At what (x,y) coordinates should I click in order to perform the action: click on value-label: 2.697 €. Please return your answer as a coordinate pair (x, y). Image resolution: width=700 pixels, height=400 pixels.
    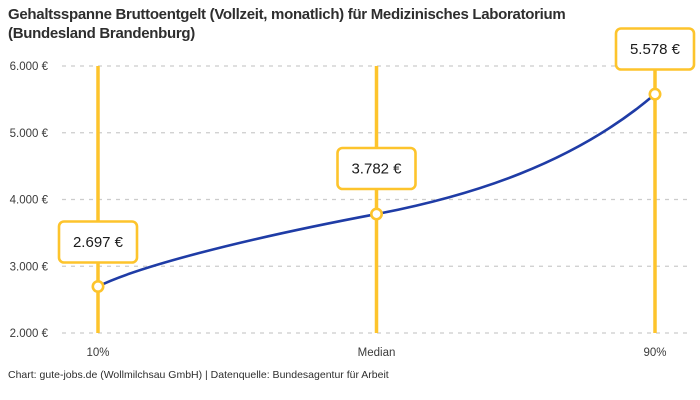
    Looking at the image, I should click on (98, 242).